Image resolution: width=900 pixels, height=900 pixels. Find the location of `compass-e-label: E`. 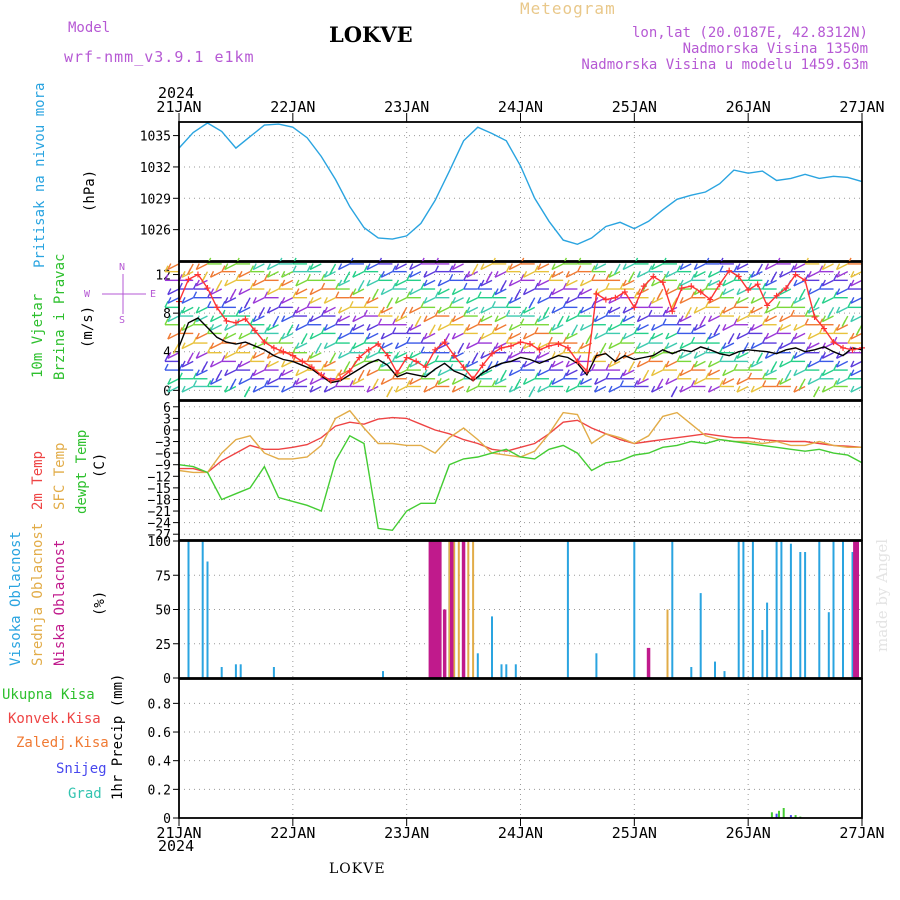

compass-e-label: E is located at coordinates (153, 294).